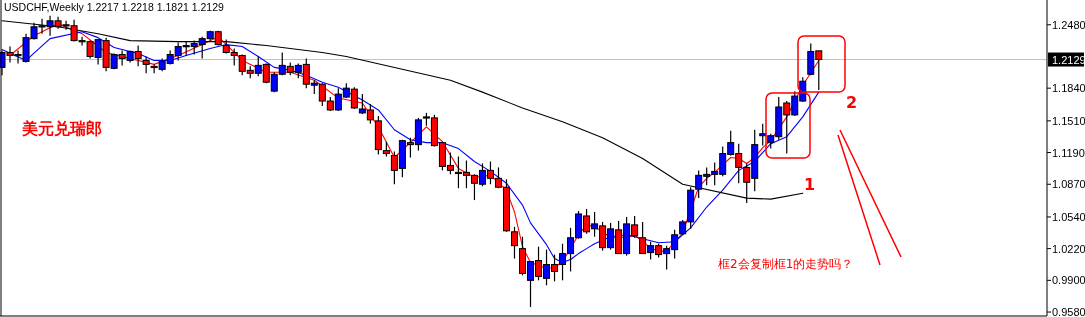 Image resolution: width=1085 pixels, height=317 pixels. What do you see at coordinates (114, 7) in the screenshot?
I see `chart-title: USDCHF,Weekly 1.2217 1.2218 1.1821 1.2129` at bounding box center [114, 7].